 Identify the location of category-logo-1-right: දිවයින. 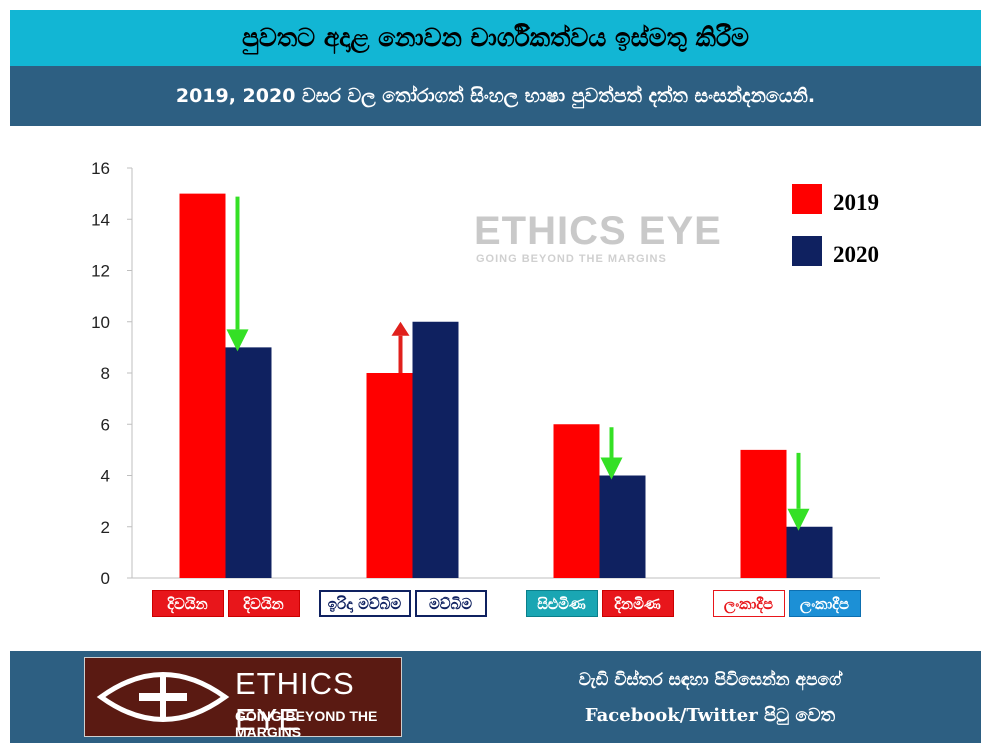
(263, 603).